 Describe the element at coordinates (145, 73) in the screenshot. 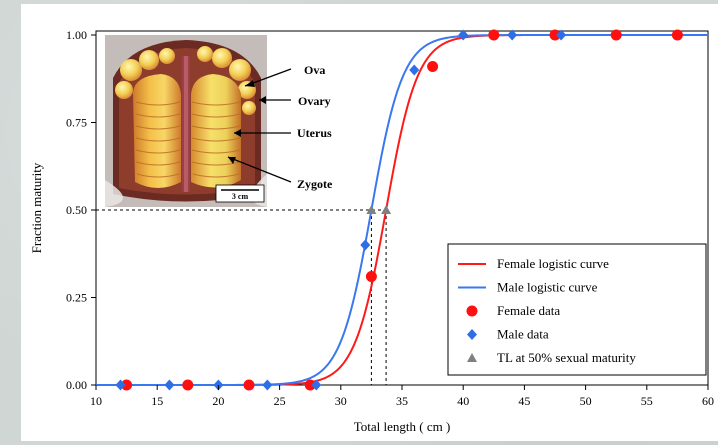

I see `ova-cluster-left` at that location.